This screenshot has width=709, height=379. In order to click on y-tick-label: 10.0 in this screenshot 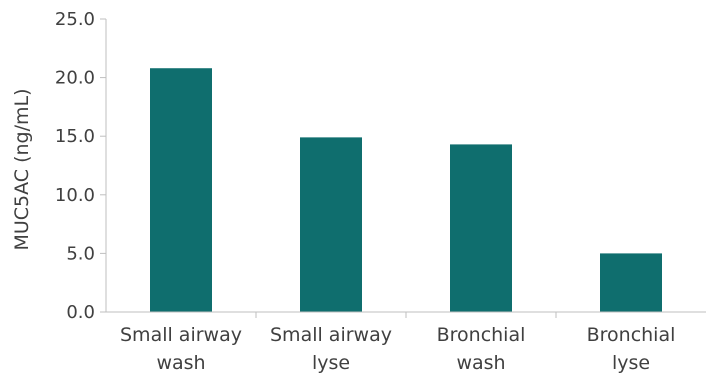, I will do `click(75, 195)`.